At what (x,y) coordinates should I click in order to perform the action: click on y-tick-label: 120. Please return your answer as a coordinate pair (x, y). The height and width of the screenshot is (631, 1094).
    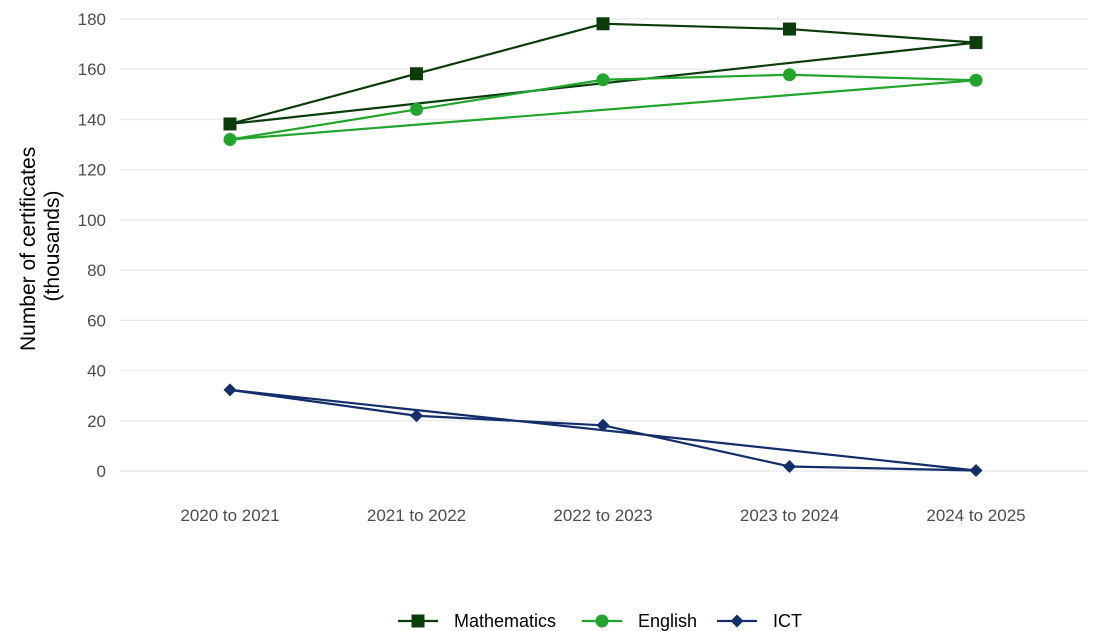
    Looking at the image, I should click on (92, 170).